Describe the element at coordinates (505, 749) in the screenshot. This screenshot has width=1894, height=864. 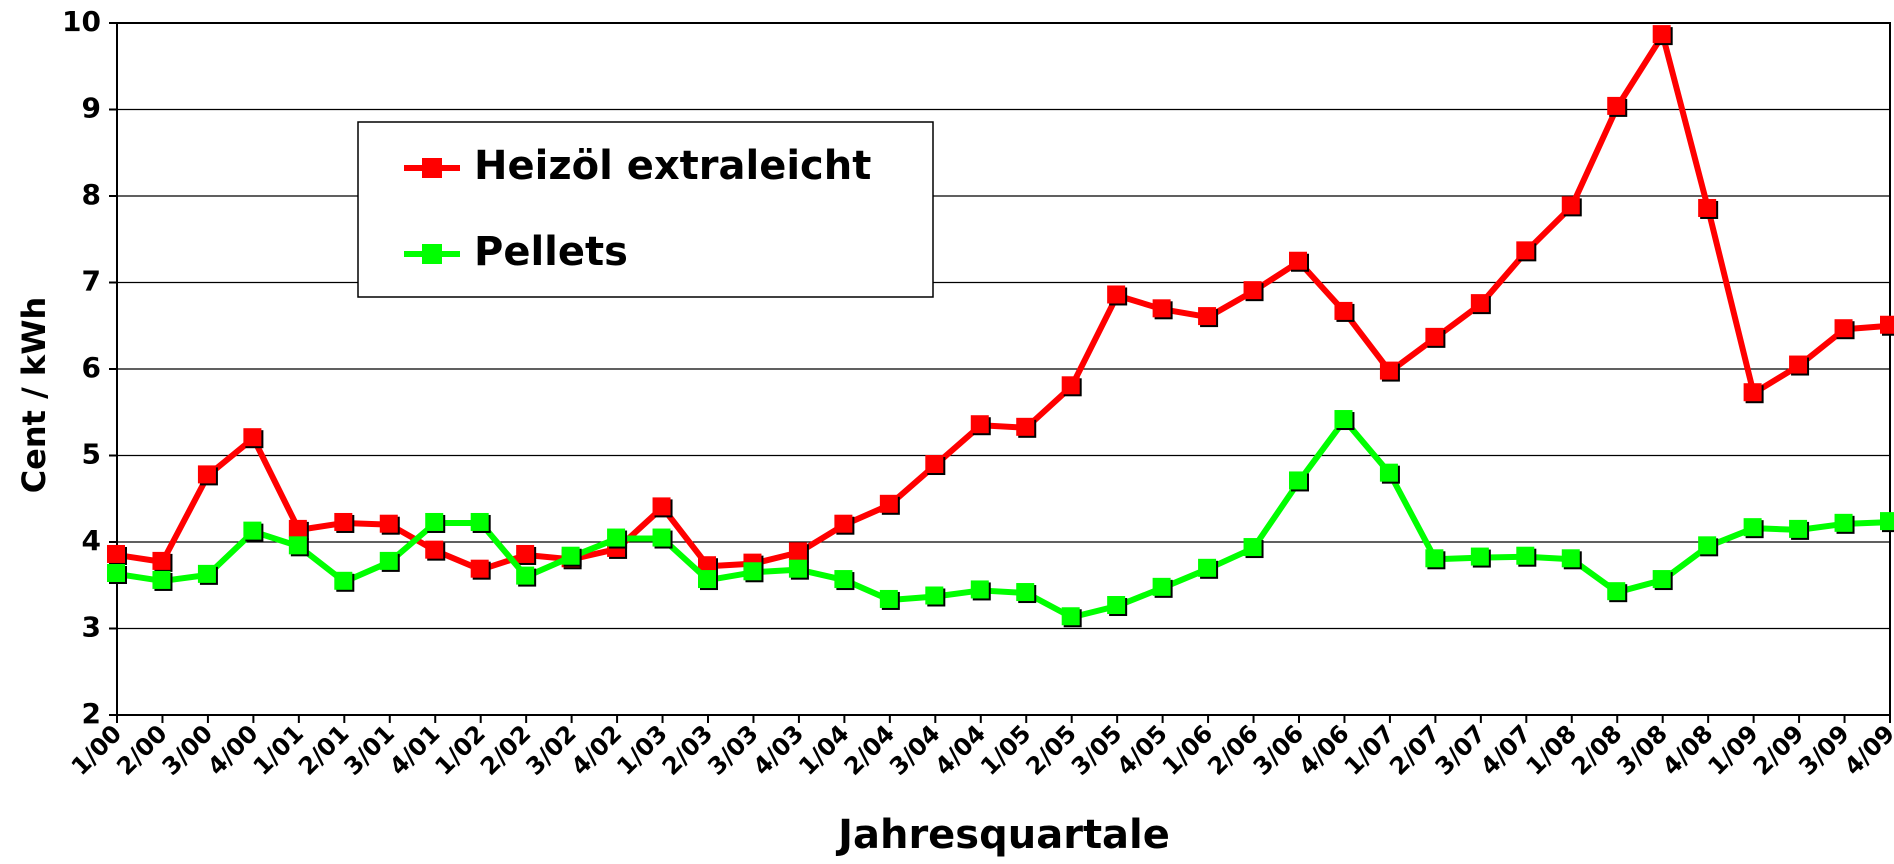
I see `x-tick-label: 2/02` at that location.